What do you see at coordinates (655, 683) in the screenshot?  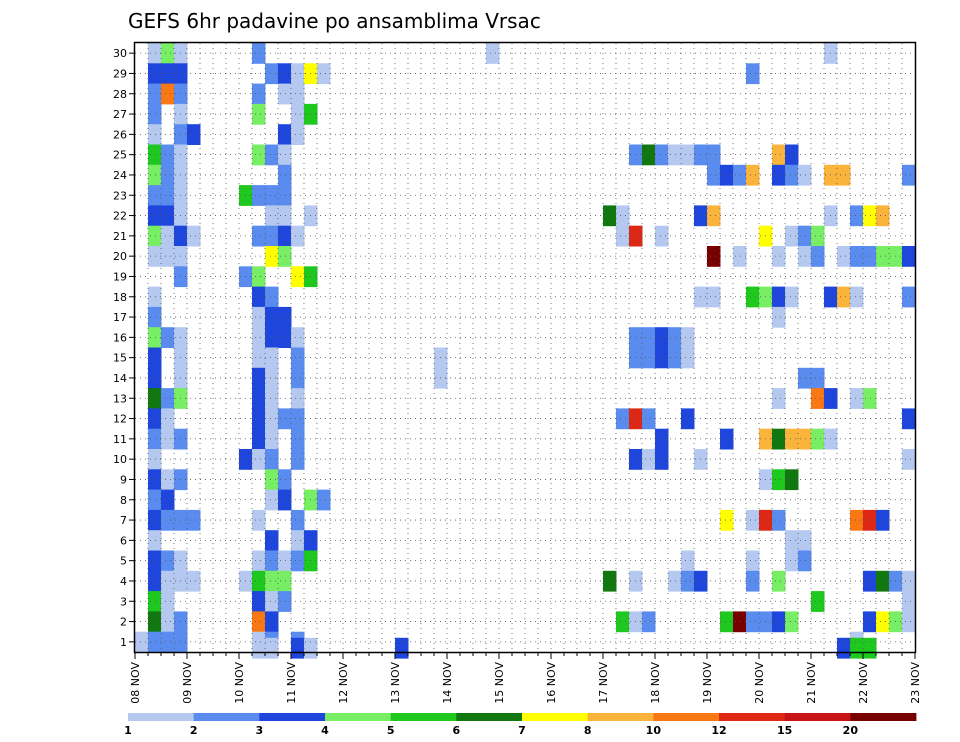 I see `x-tick-label: 18 NOV` at bounding box center [655, 683].